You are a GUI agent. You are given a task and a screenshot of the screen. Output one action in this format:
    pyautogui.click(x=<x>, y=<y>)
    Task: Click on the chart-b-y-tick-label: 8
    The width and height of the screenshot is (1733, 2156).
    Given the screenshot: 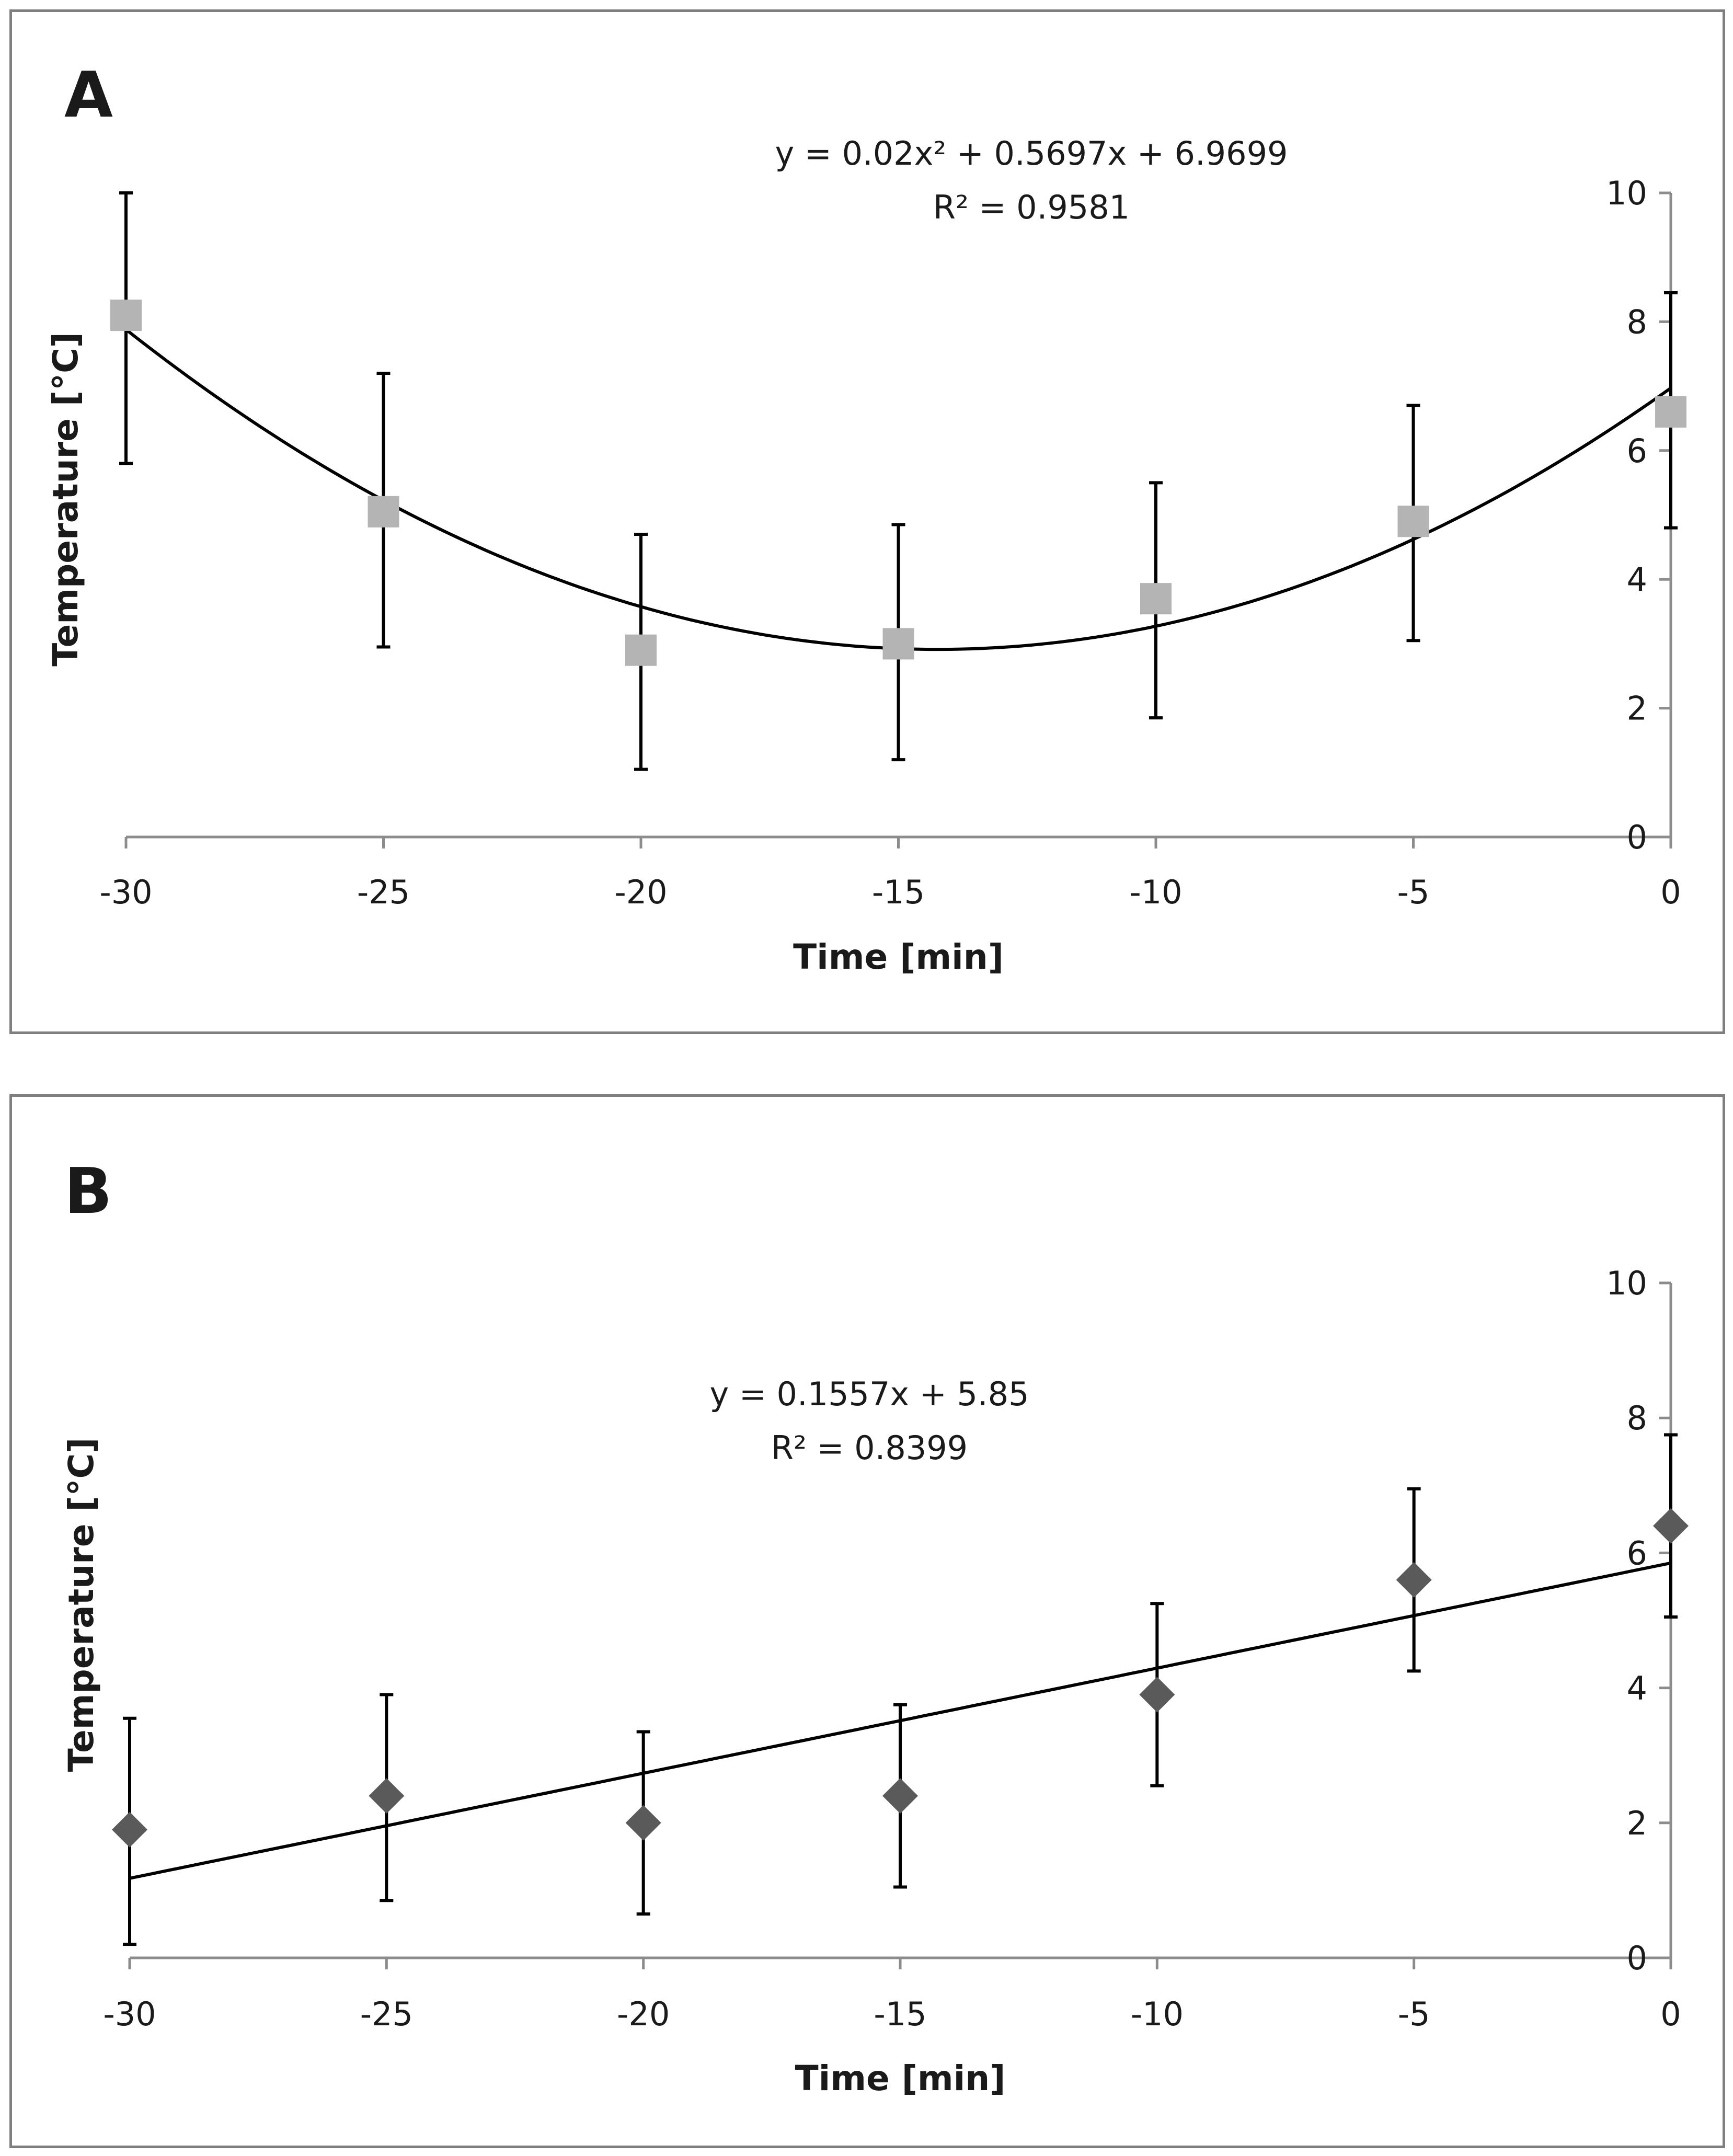 What is the action you would take?
    pyautogui.click(x=1637, y=1418)
    